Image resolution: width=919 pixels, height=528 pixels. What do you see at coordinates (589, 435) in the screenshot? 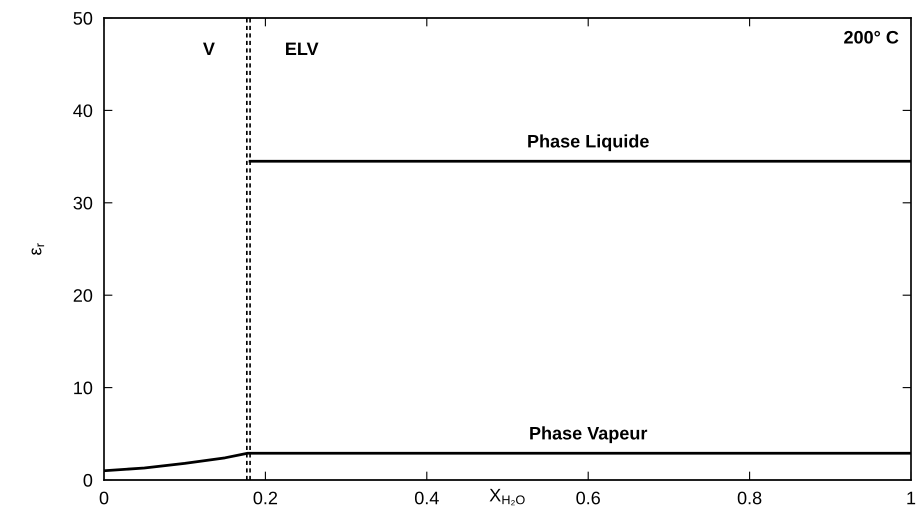
I see `annotation: Phase Vapeur` at bounding box center [589, 435].